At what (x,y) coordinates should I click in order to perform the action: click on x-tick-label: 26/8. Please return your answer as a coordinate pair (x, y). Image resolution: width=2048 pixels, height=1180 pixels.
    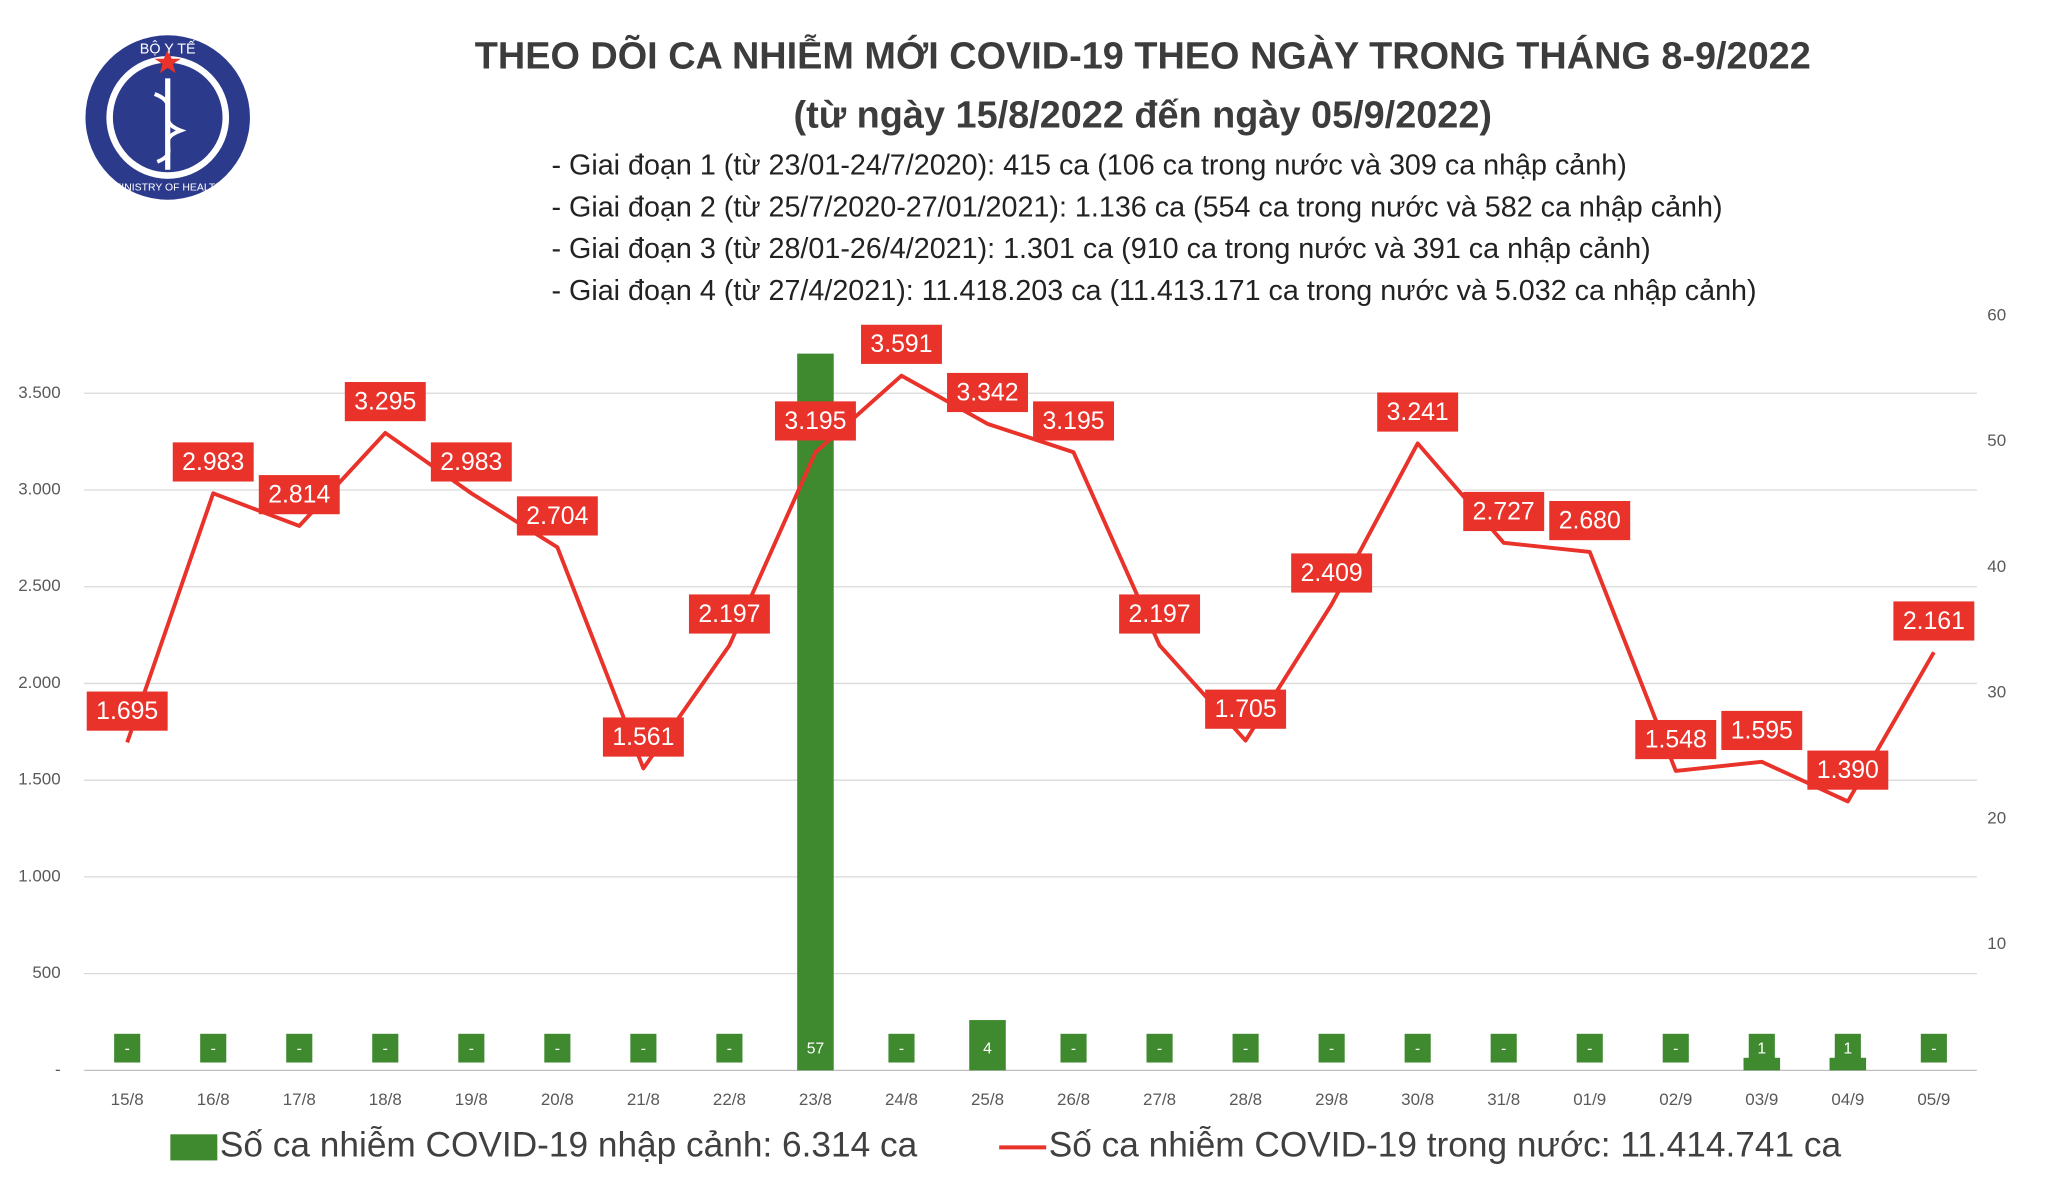
    Looking at the image, I should click on (1073, 1099).